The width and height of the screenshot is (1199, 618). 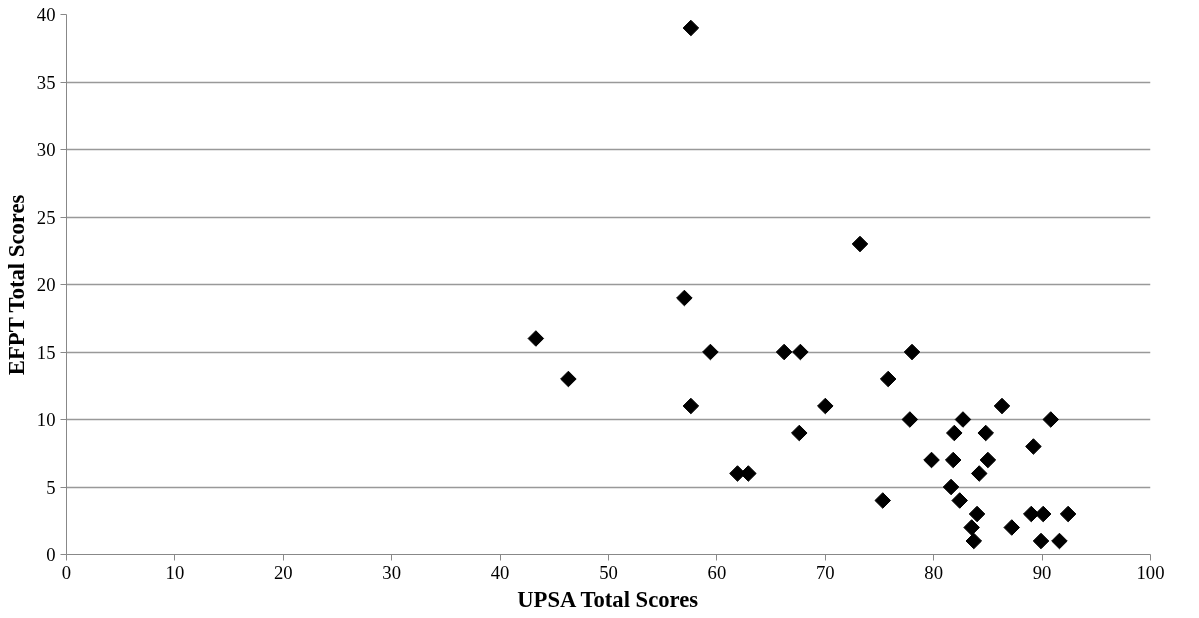 I want to click on y-axis-title: EFPT Total Scores, so click(x=16, y=285).